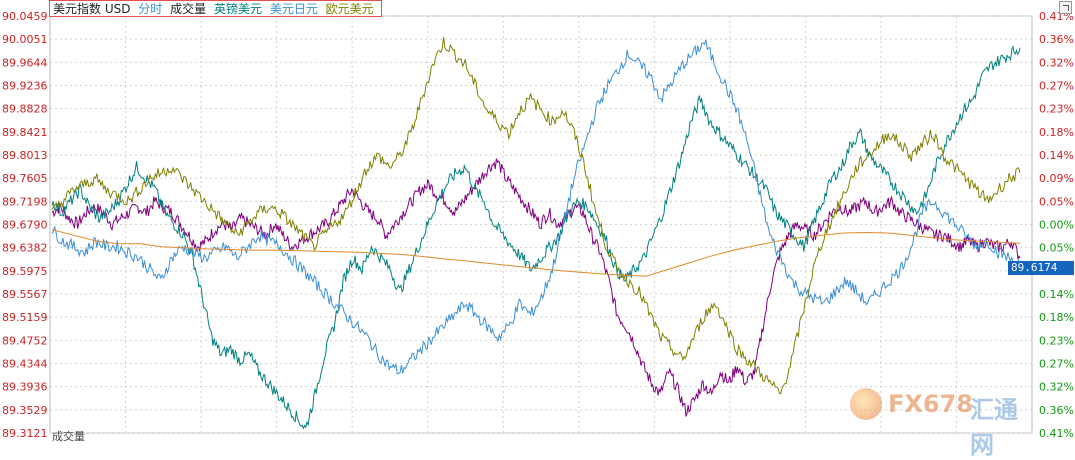  Describe the element at coordinates (92, 9) in the screenshot. I see `legend-usd-index: 美元指数 USD` at that location.